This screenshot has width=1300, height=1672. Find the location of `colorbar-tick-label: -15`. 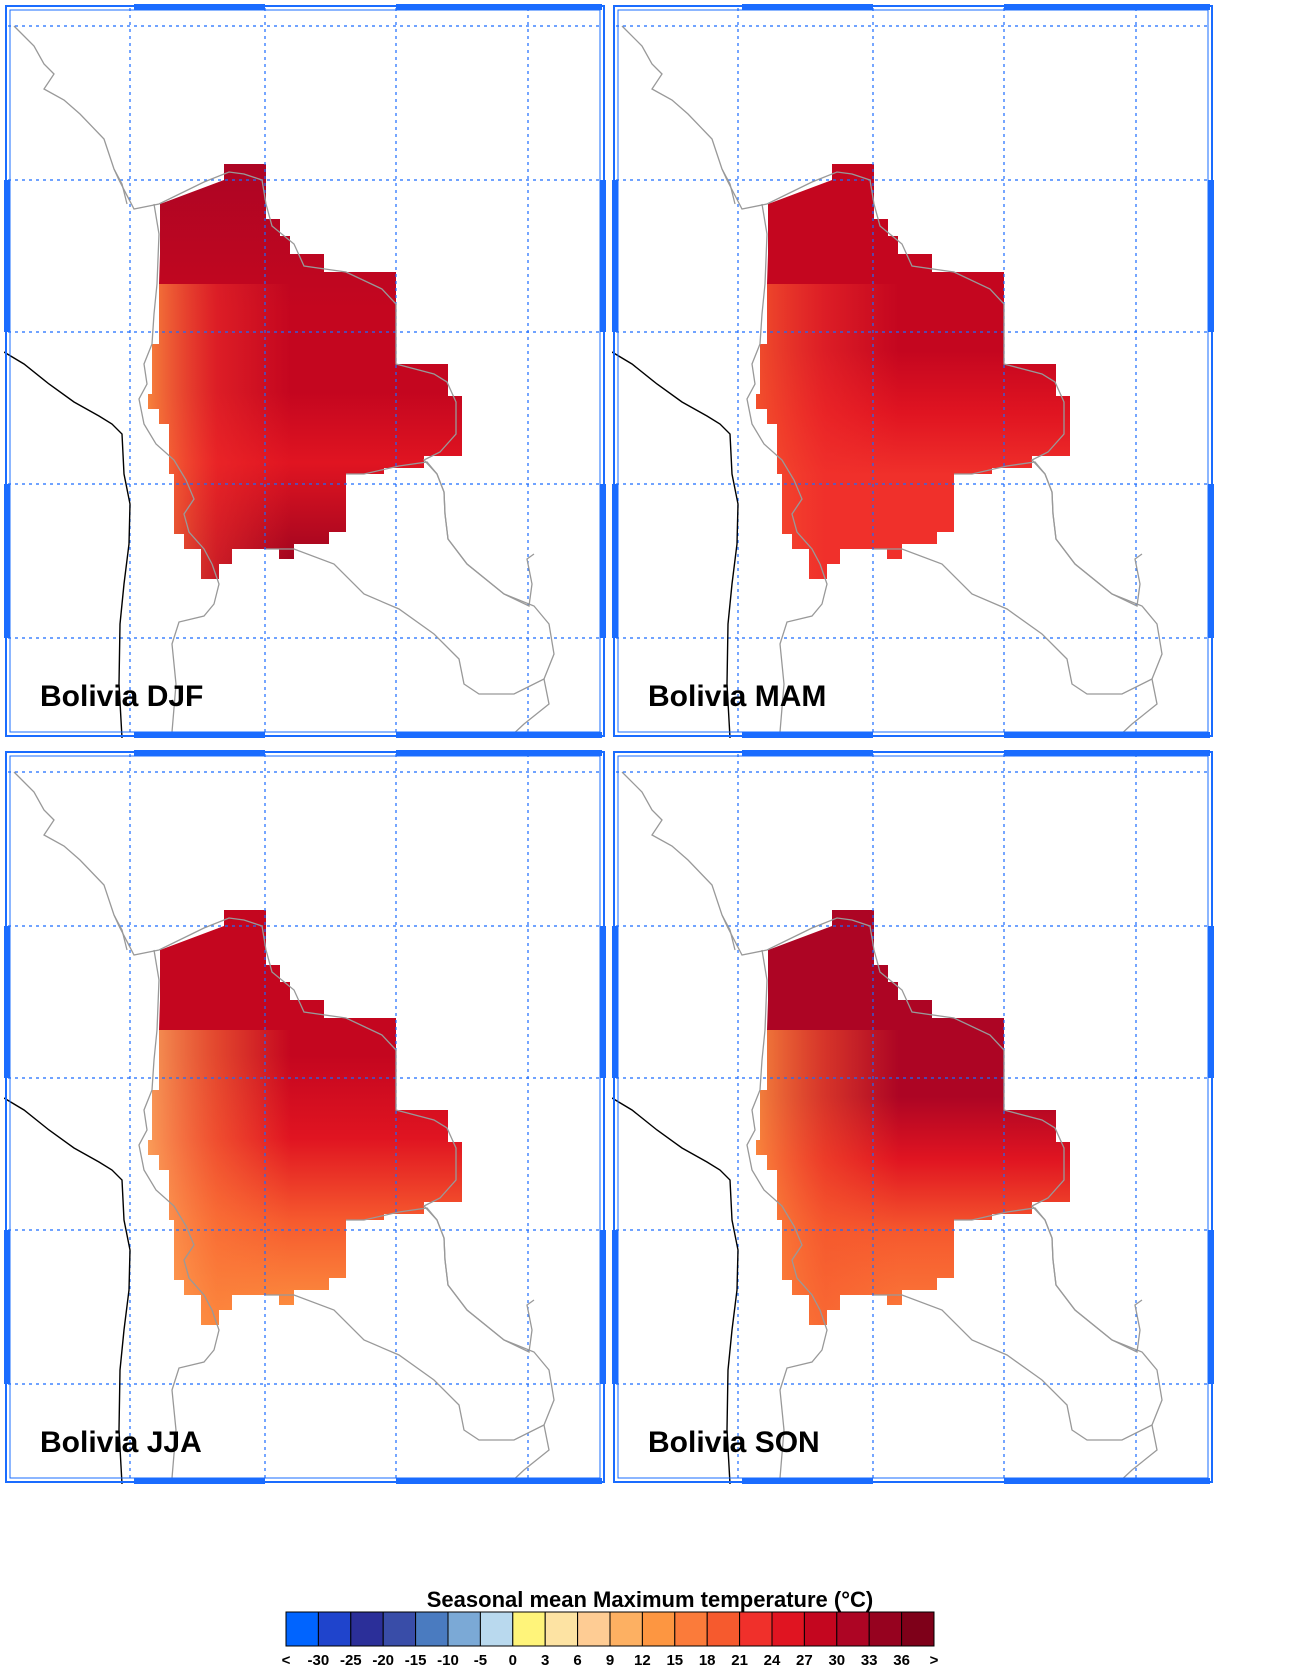

colorbar-tick-label: -15 is located at coordinates (416, 1660).